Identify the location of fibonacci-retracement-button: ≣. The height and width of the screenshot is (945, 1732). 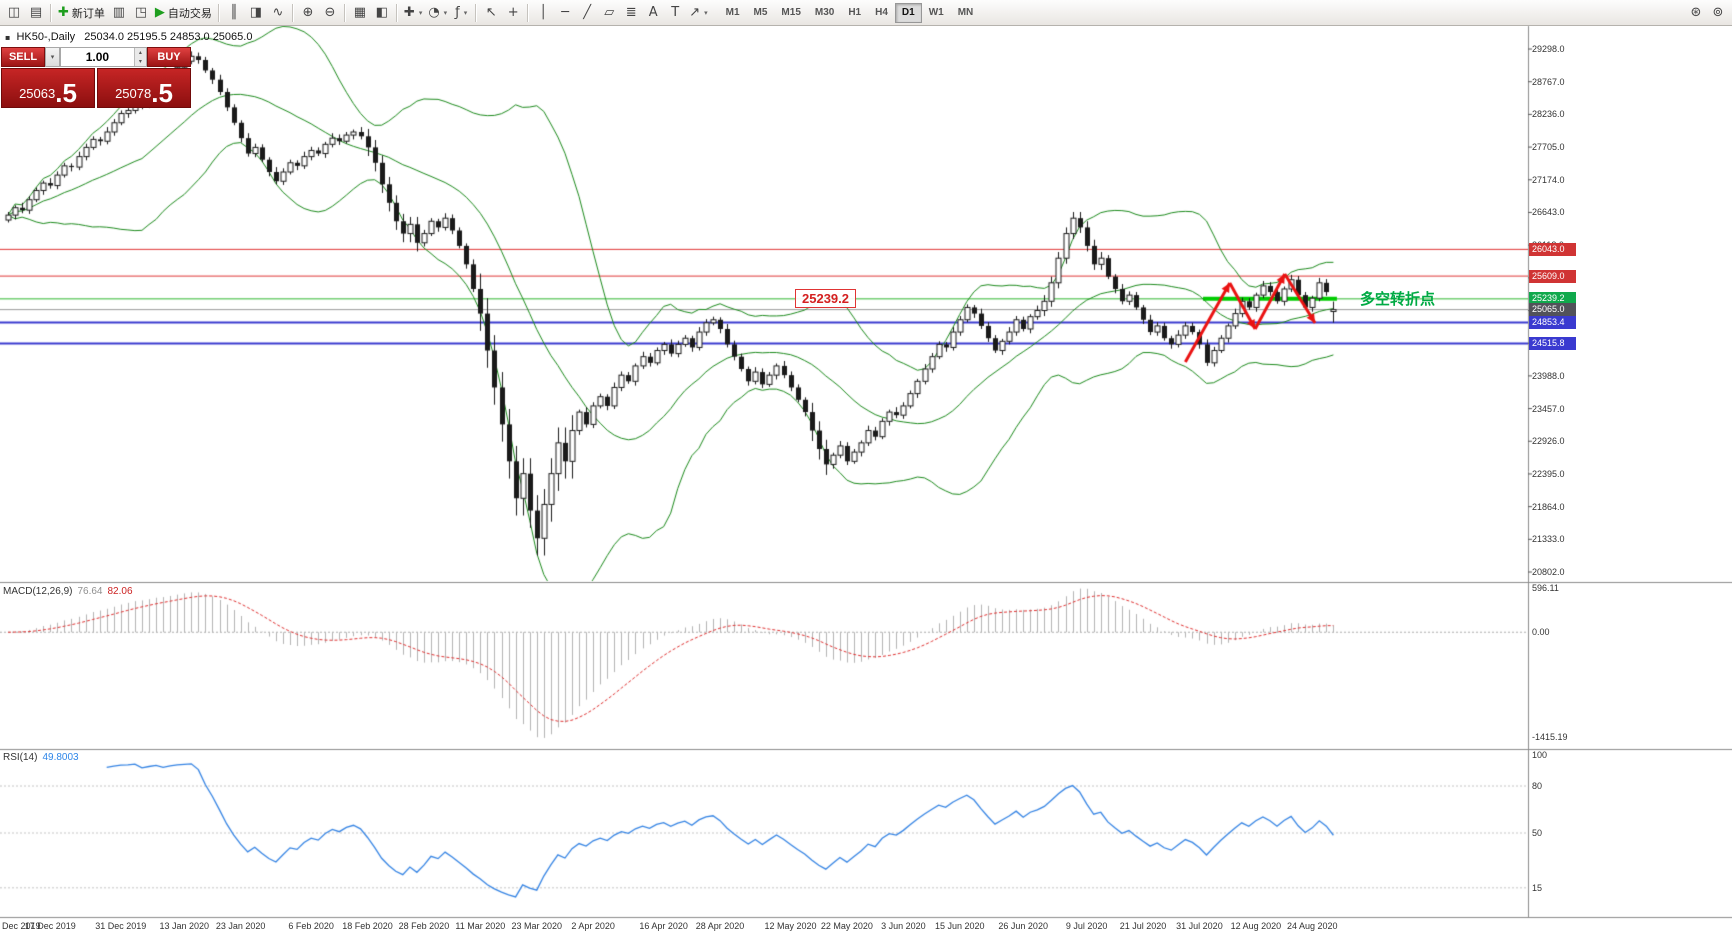
(631, 13).